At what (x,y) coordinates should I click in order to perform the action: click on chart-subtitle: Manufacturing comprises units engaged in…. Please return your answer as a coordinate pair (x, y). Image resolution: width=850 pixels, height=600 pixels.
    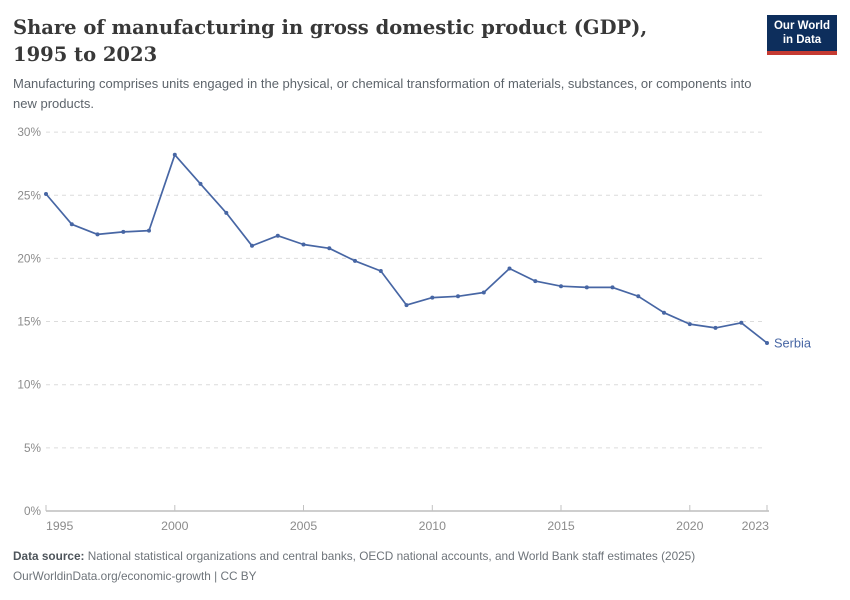
    Looking at the image, I should click on (382, 93).